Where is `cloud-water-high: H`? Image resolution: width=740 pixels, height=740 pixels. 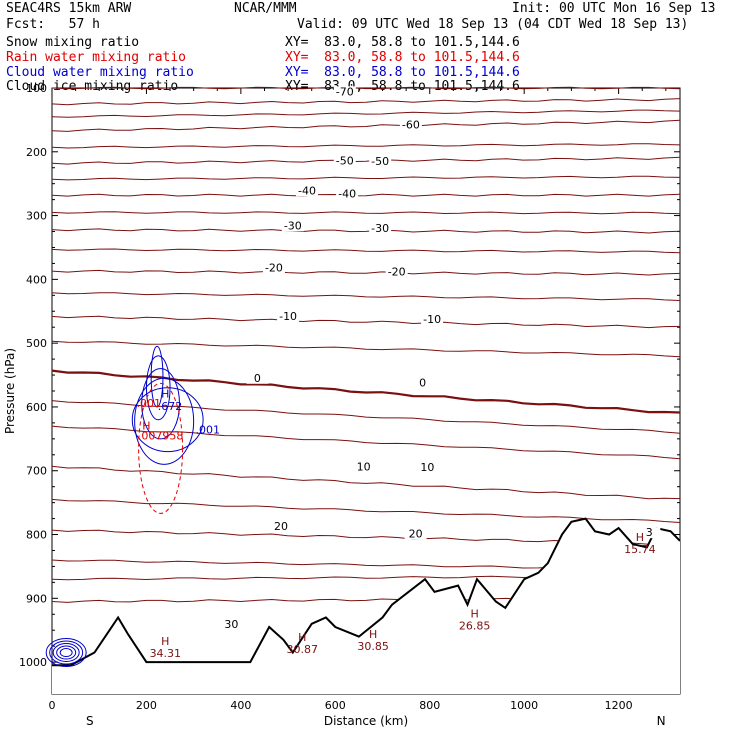
cloud-water-high: H is located at coordinates (165, 393).